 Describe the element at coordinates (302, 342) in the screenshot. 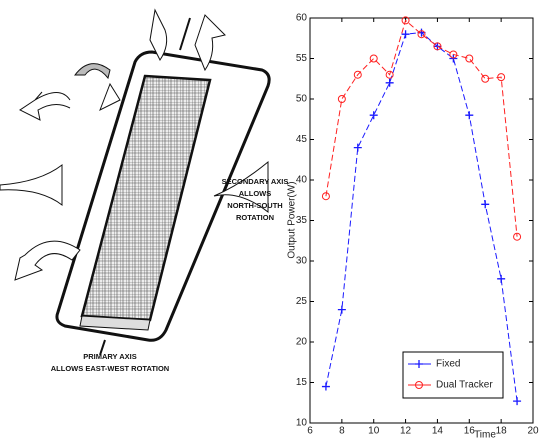

I see `y-tick-label: 20` at that location.